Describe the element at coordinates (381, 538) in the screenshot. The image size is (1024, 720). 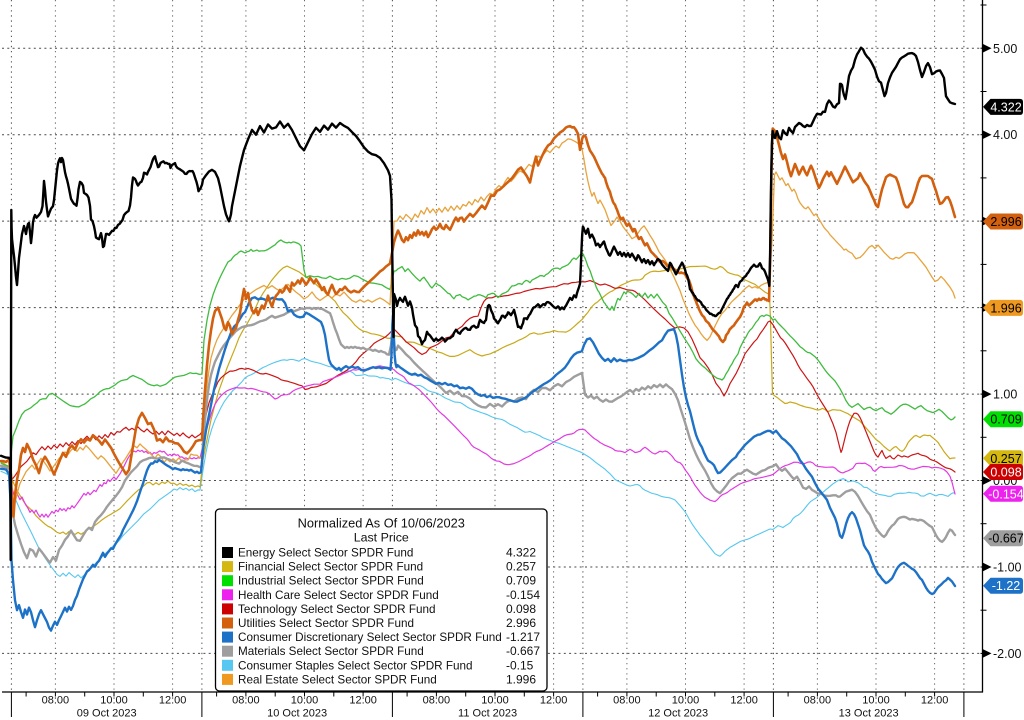
I see `svg-text: Last Price` at that location.